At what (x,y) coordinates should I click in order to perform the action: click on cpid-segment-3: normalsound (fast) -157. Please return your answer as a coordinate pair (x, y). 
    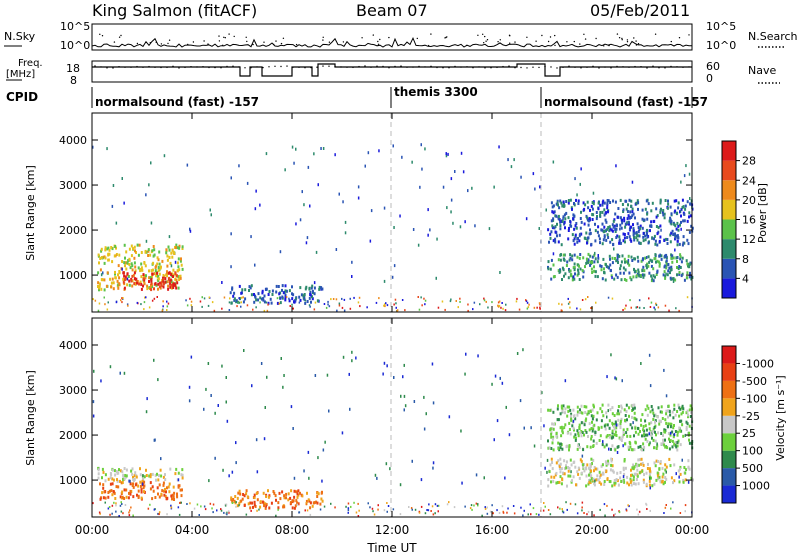
    Looking at the image, I should click on (626, 102).